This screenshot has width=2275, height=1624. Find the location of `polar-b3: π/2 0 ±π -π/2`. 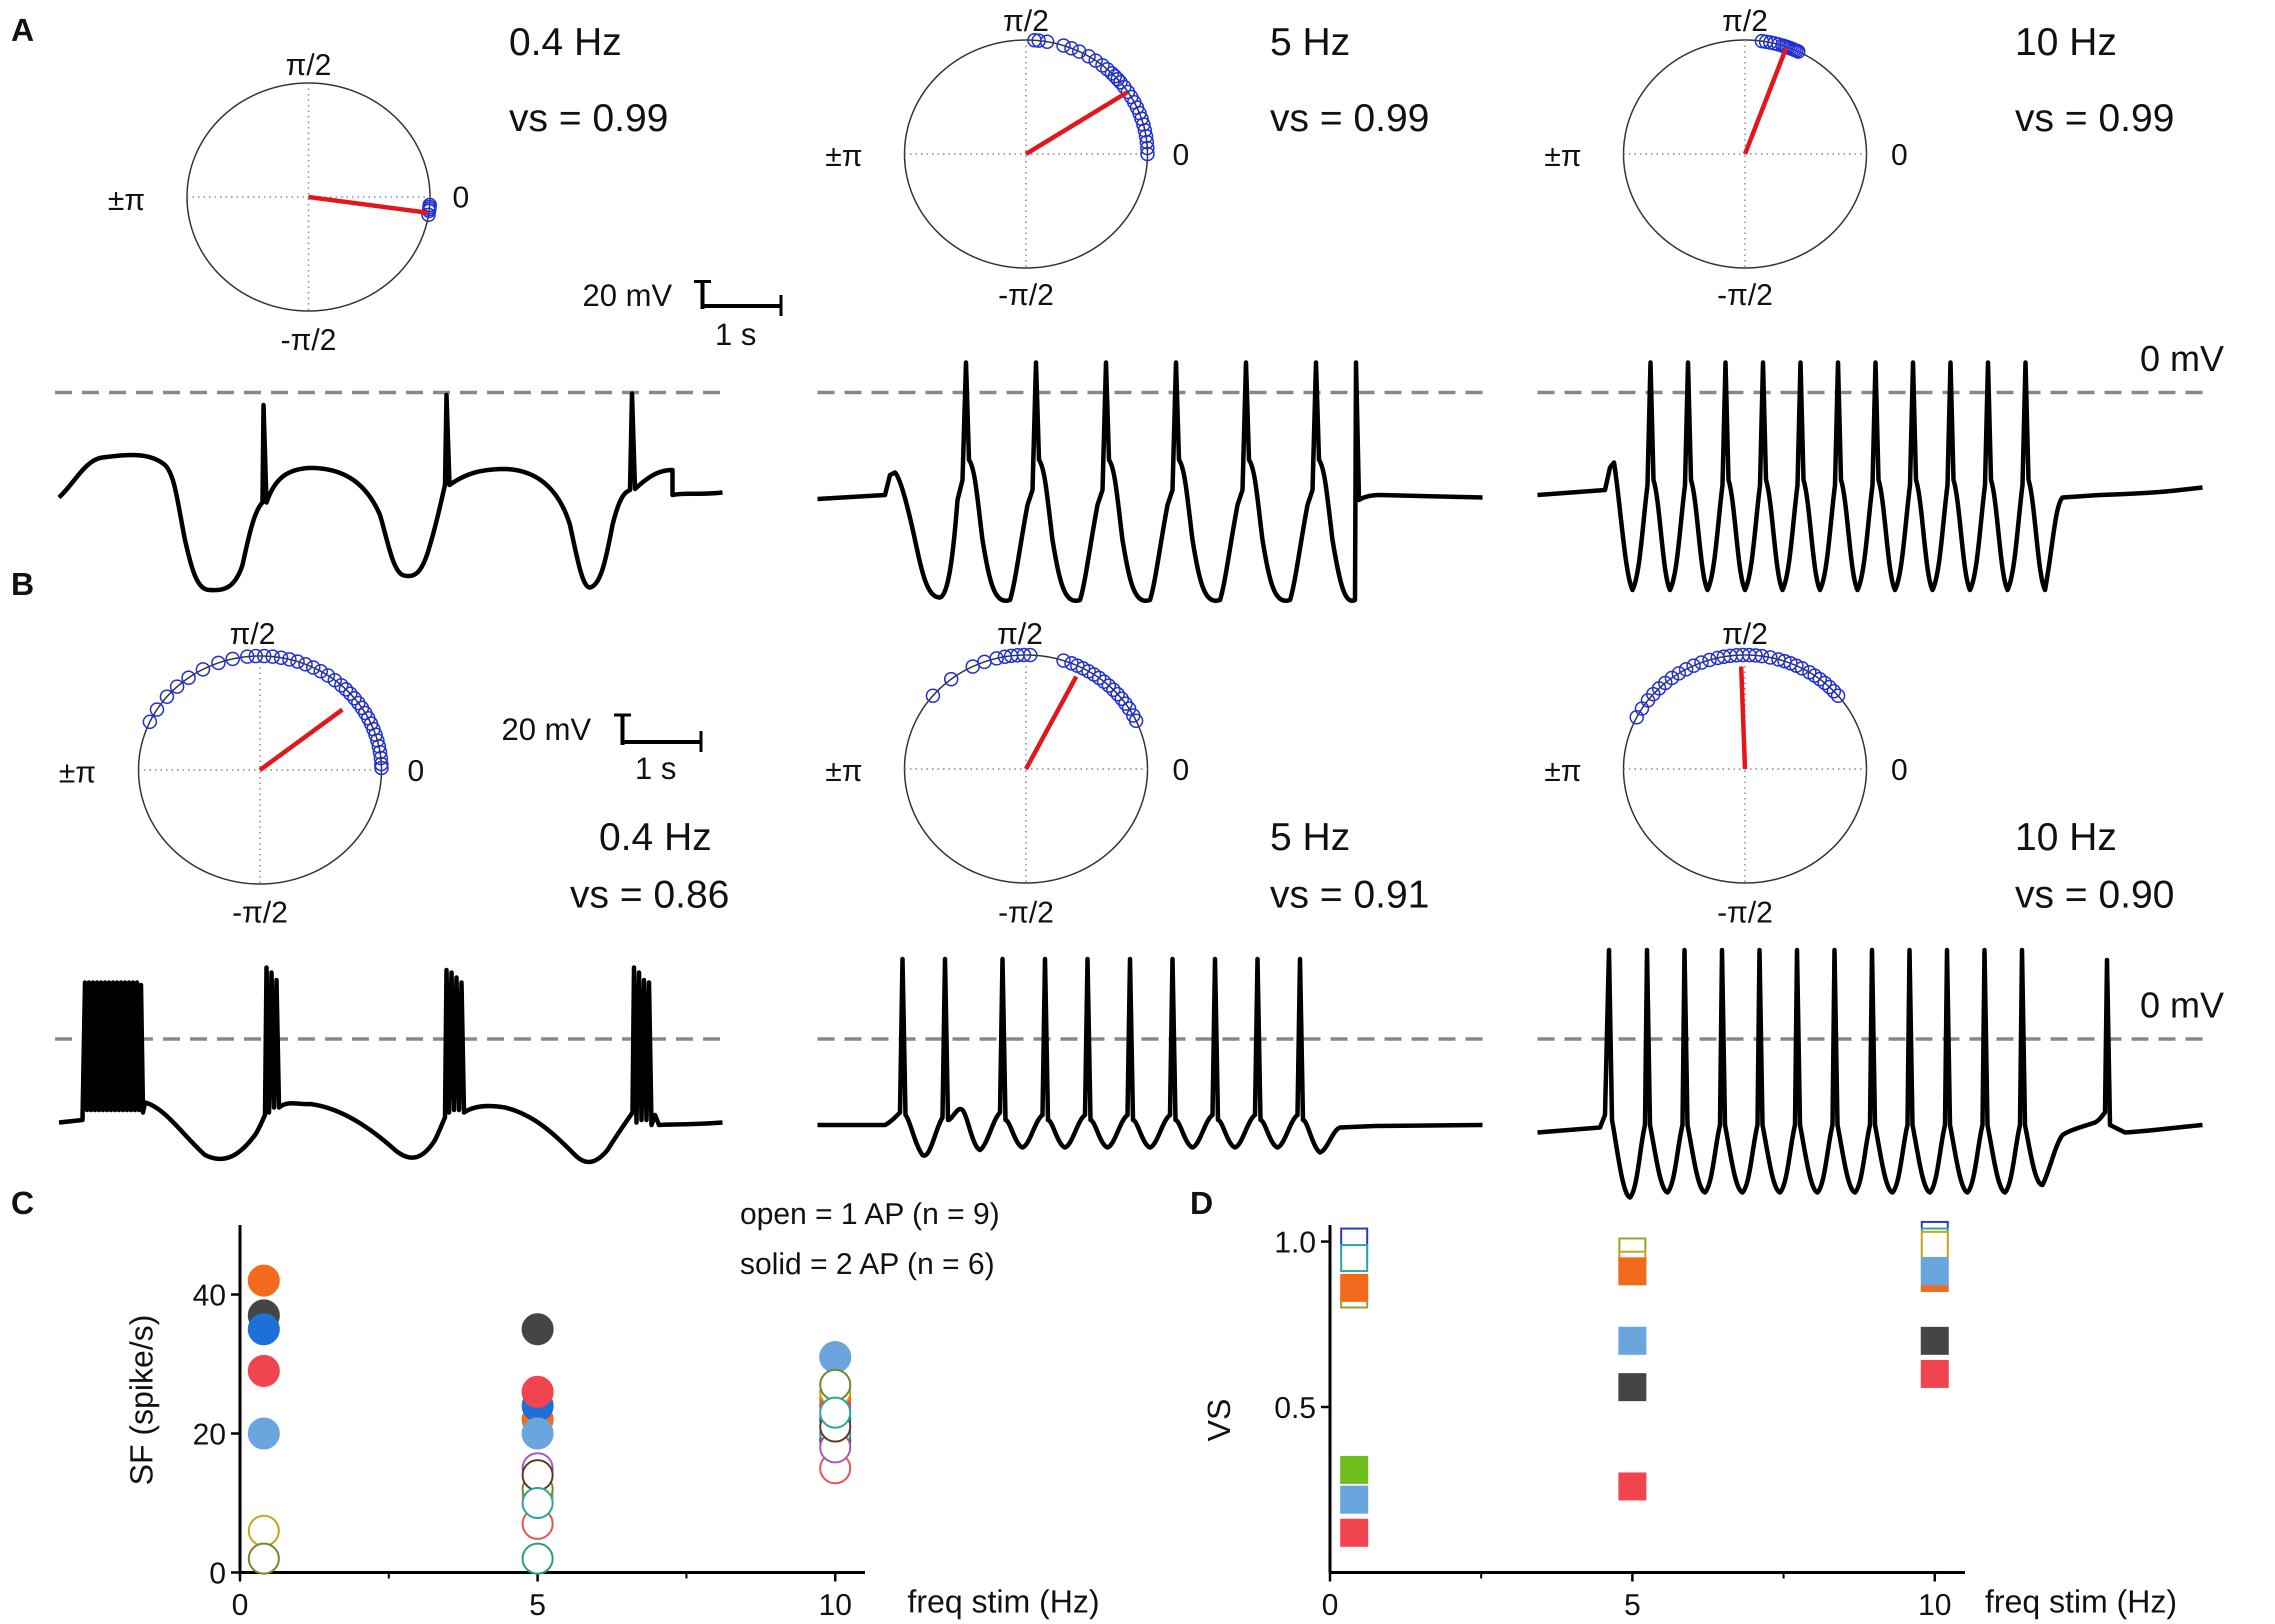

polar-b3: π/2 0 ±π -π/2 is located at coordinates (1726, 773).